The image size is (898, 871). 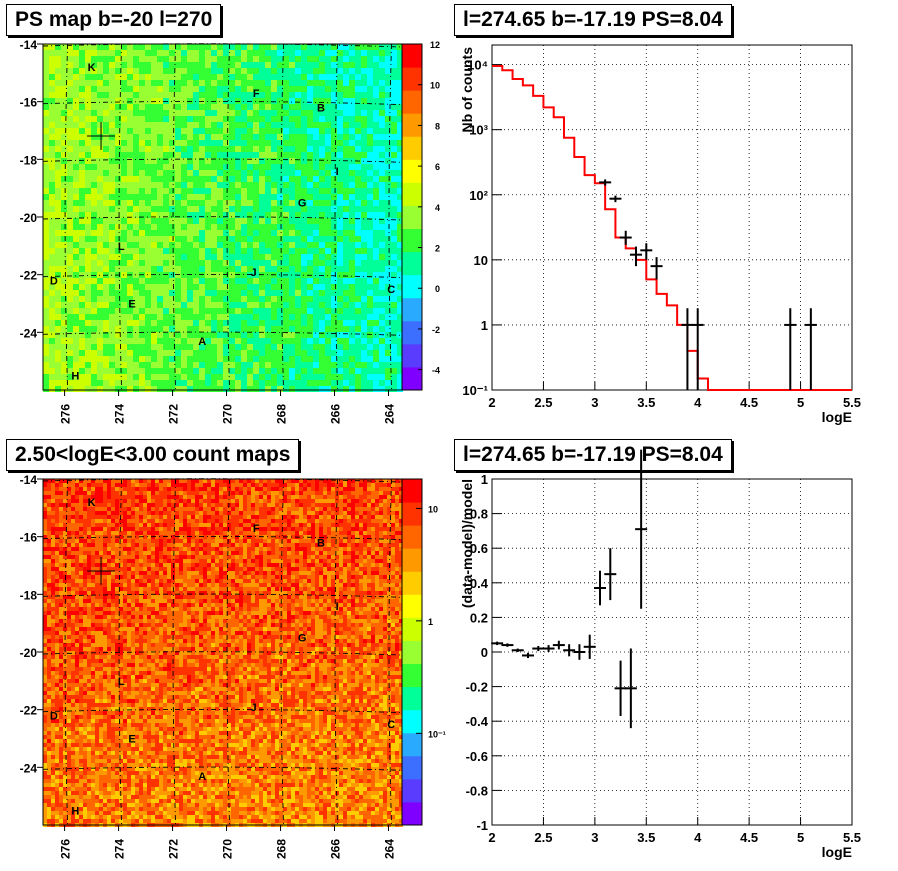 I want to click on spectrum-xtick-label: 4.5, so click(x=749, y=402).